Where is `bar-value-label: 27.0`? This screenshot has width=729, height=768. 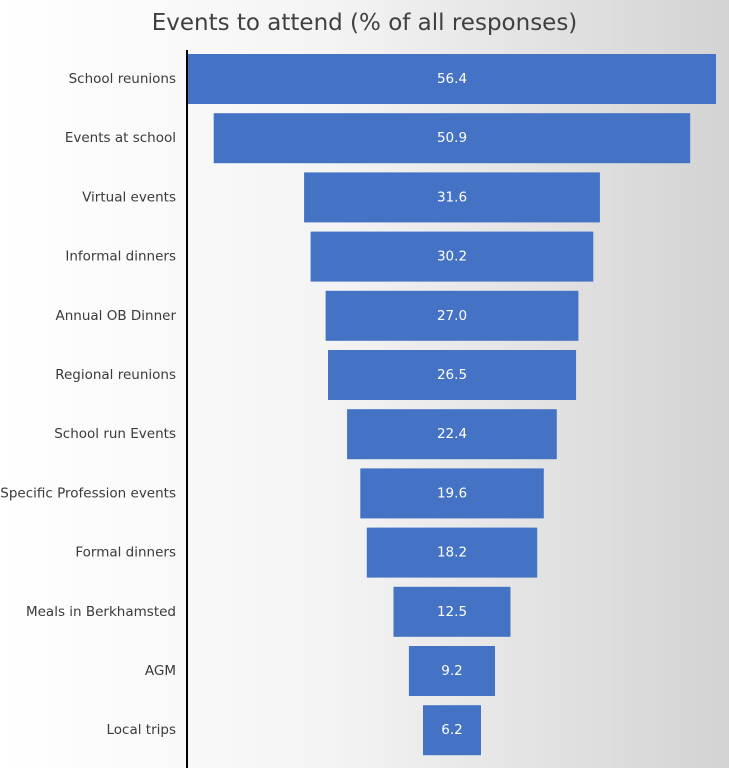 bar-value-label: 27.0 is located at coordinates (452, 316).